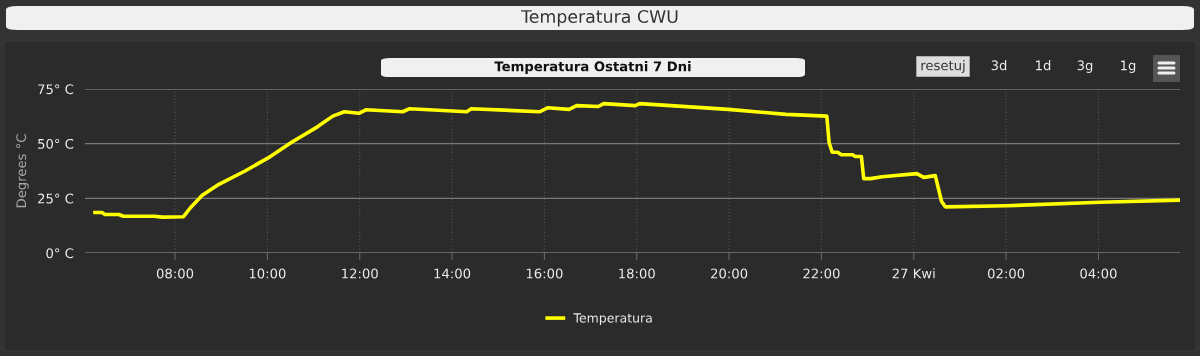  I want to click on y-tick-label: 75° C, so click(56, 89).